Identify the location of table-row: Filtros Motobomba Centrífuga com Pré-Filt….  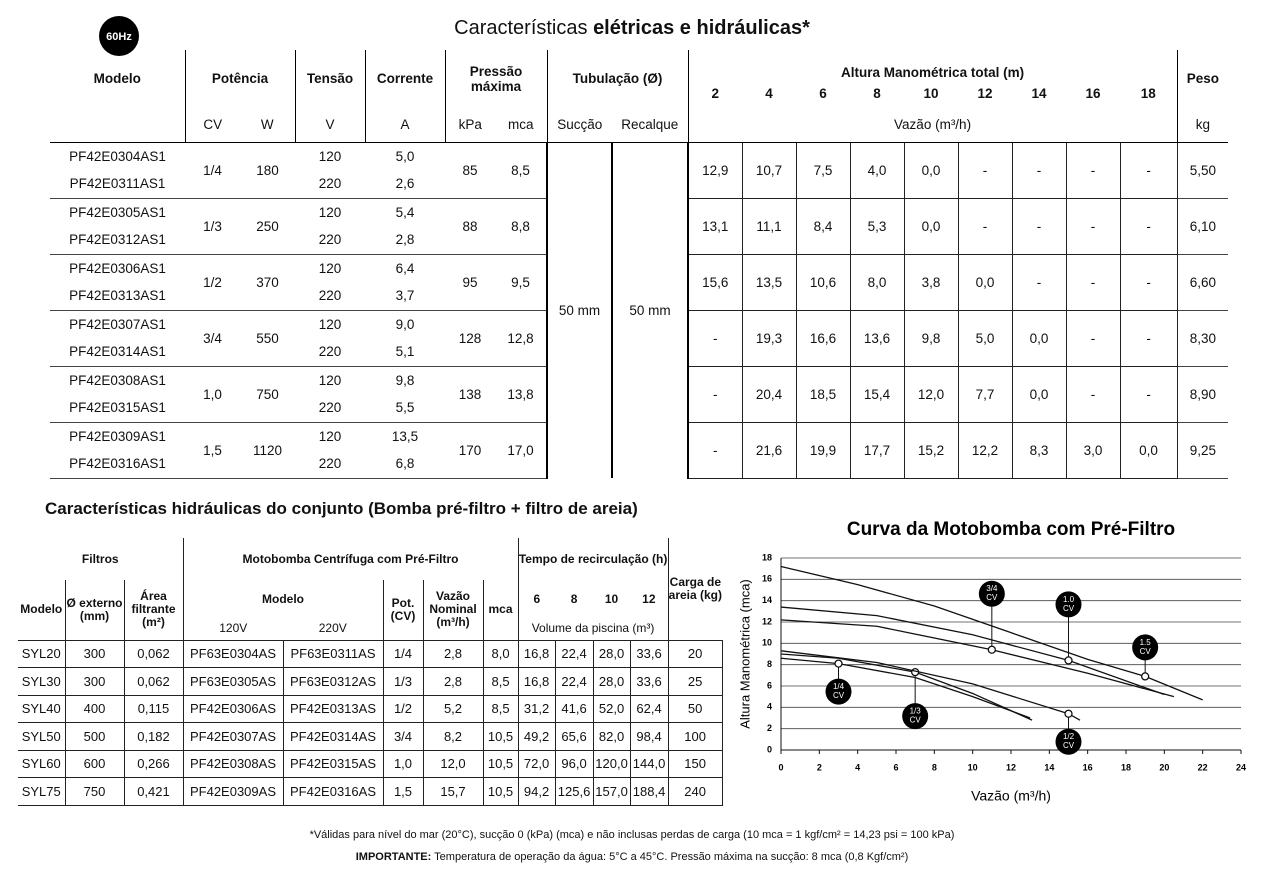
(370, 569).